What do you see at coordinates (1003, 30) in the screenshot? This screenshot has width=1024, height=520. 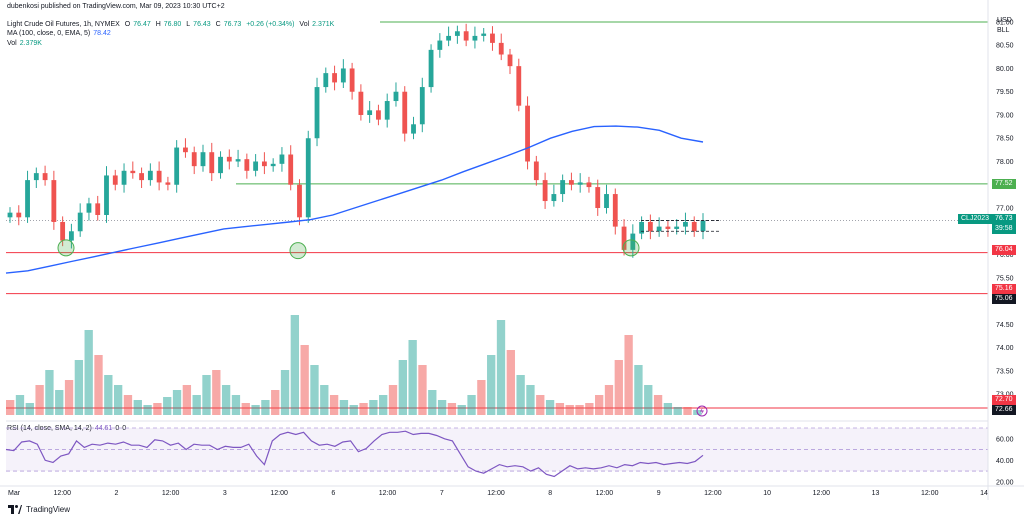 I see `unit-label: BLL` at bounding box center [1003, 30].